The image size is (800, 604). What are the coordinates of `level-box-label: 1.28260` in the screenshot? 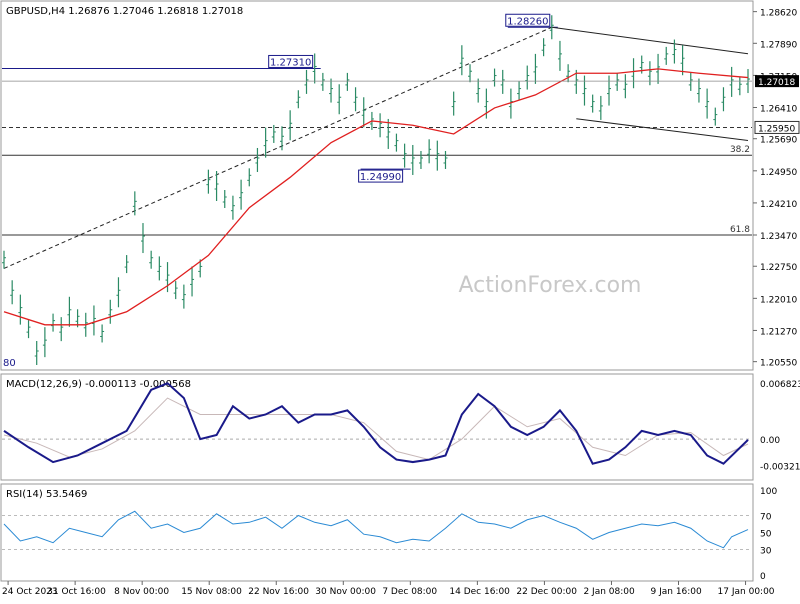 It's located at (527, 21).